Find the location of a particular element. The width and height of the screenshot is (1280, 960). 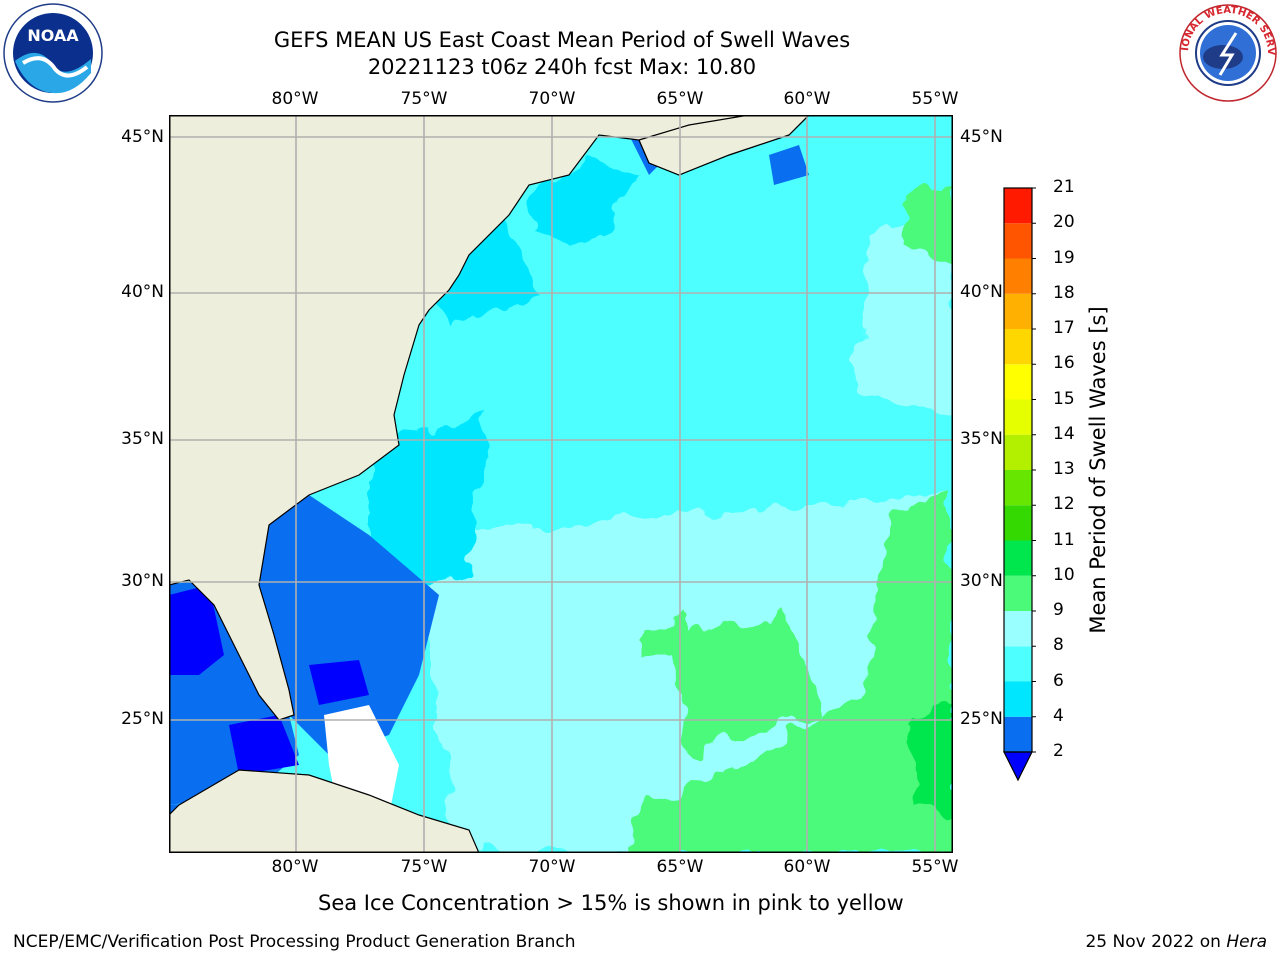

swell-region-9-10s-c is located at coordinates (928, 225).